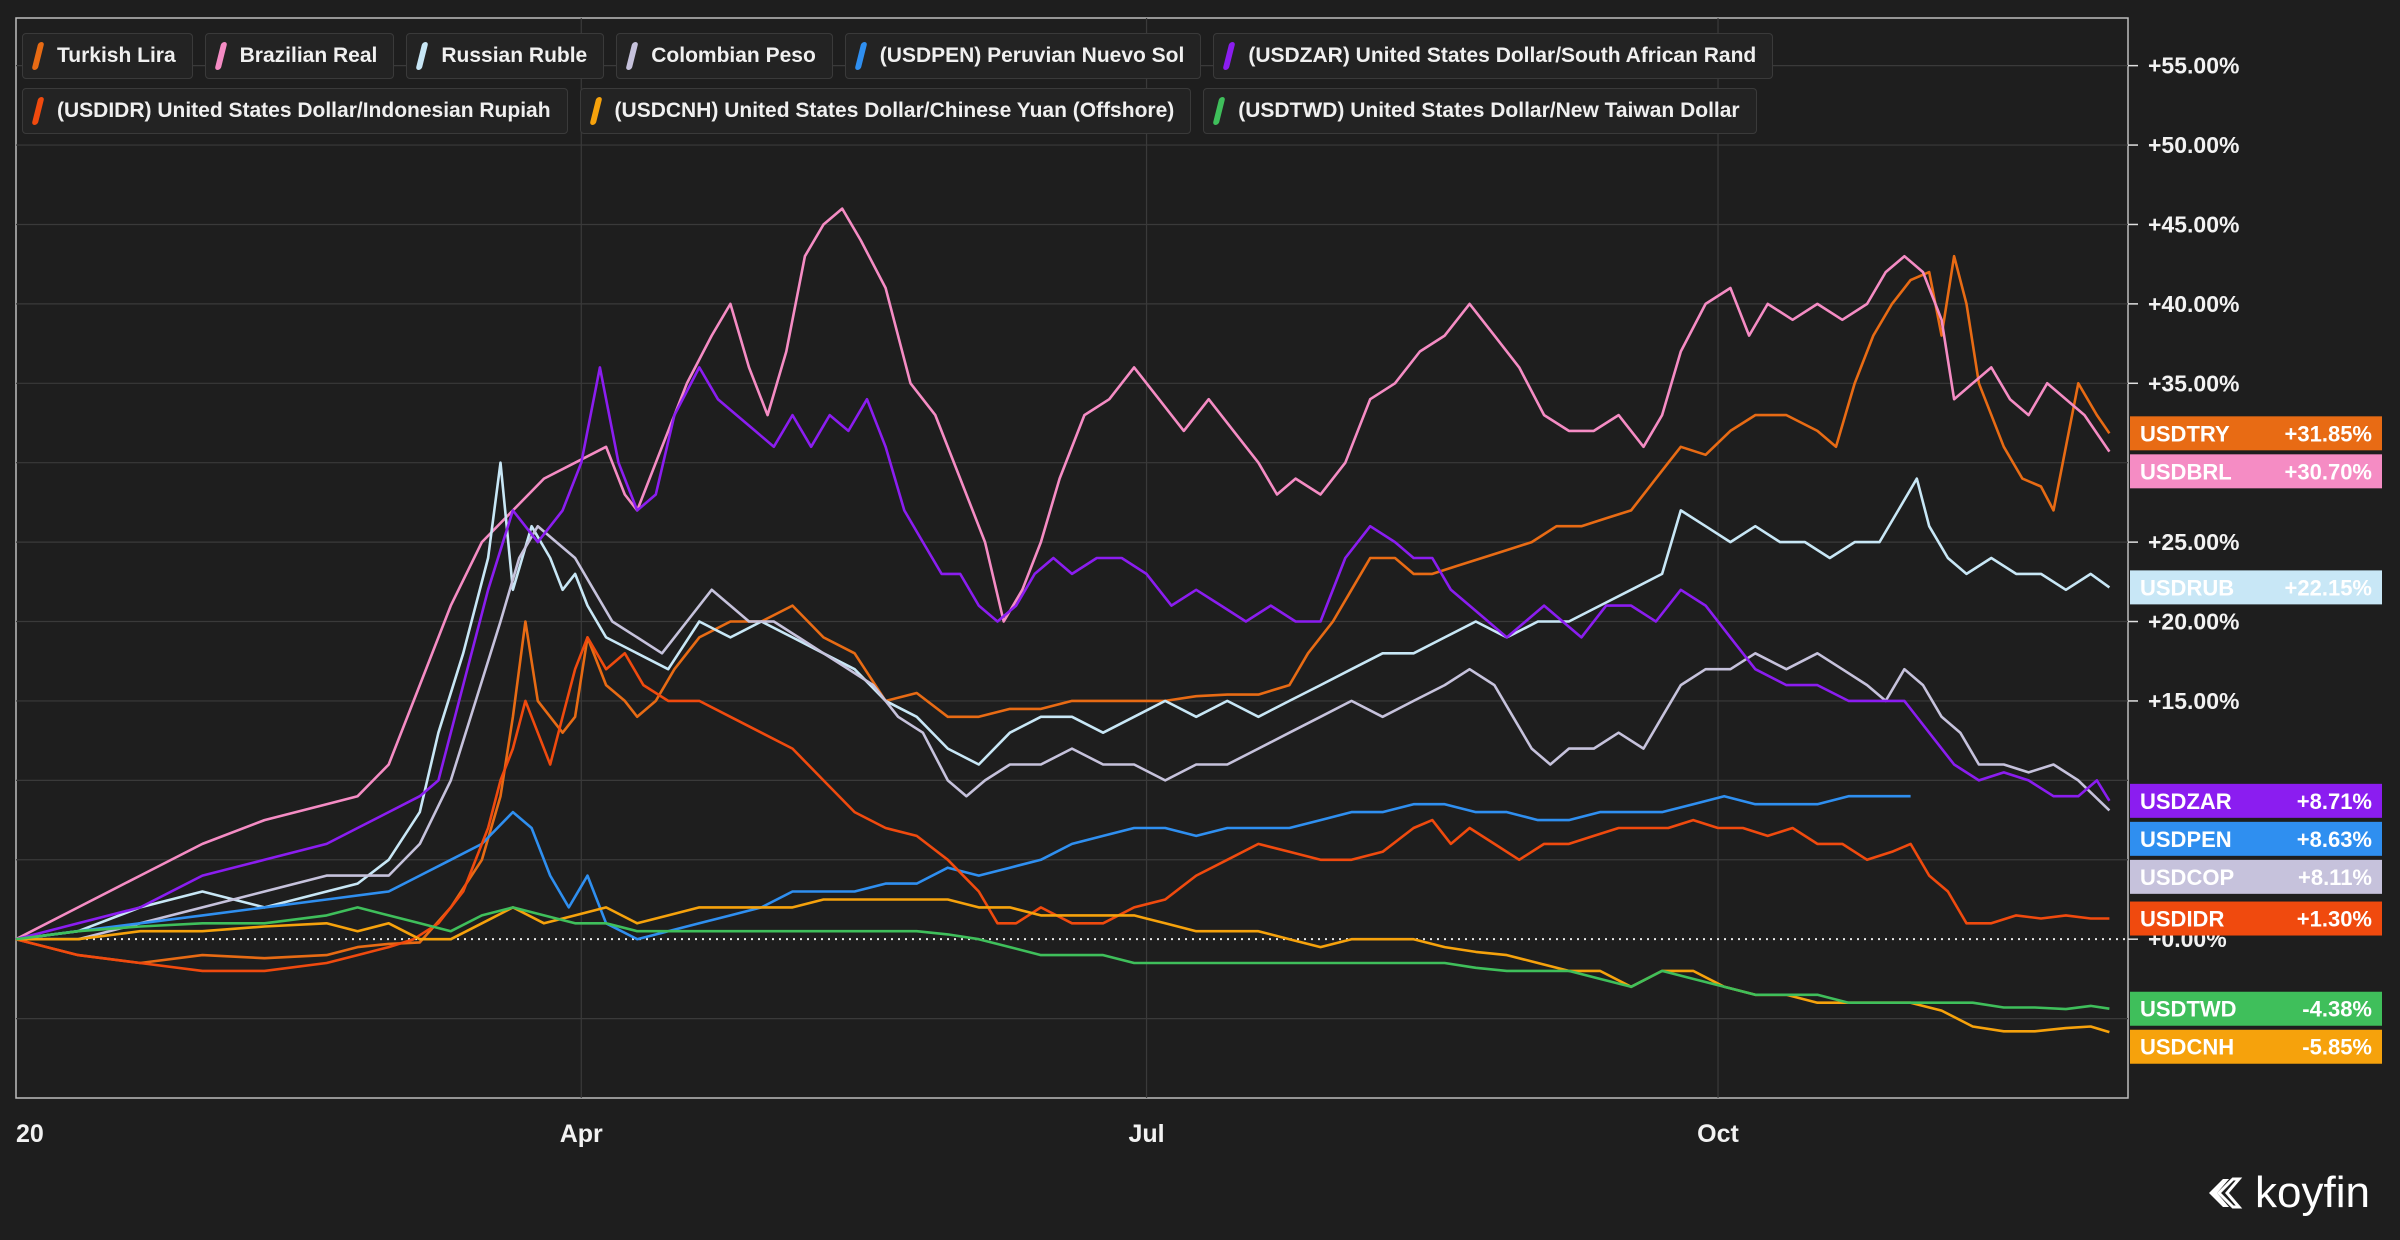  Describe the element at coordinates (2328, 471) in the screenshot. I see `value-tag-change: +30.70%` at that location.